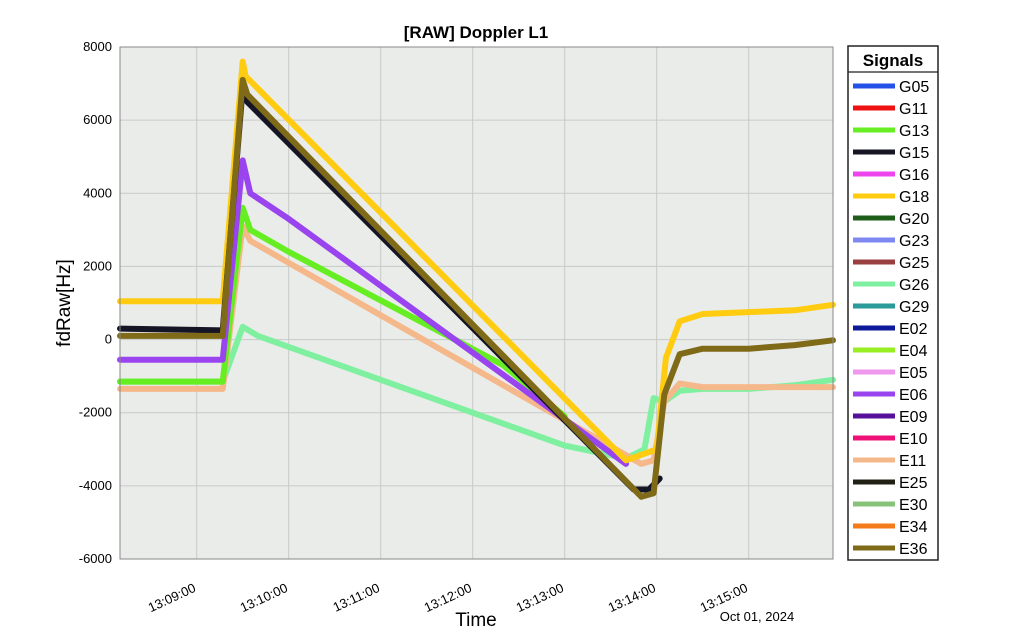 The width and height of the screenshot is (1024, 631). I want to click on legend-label-e11: E11, so click(912, 461).